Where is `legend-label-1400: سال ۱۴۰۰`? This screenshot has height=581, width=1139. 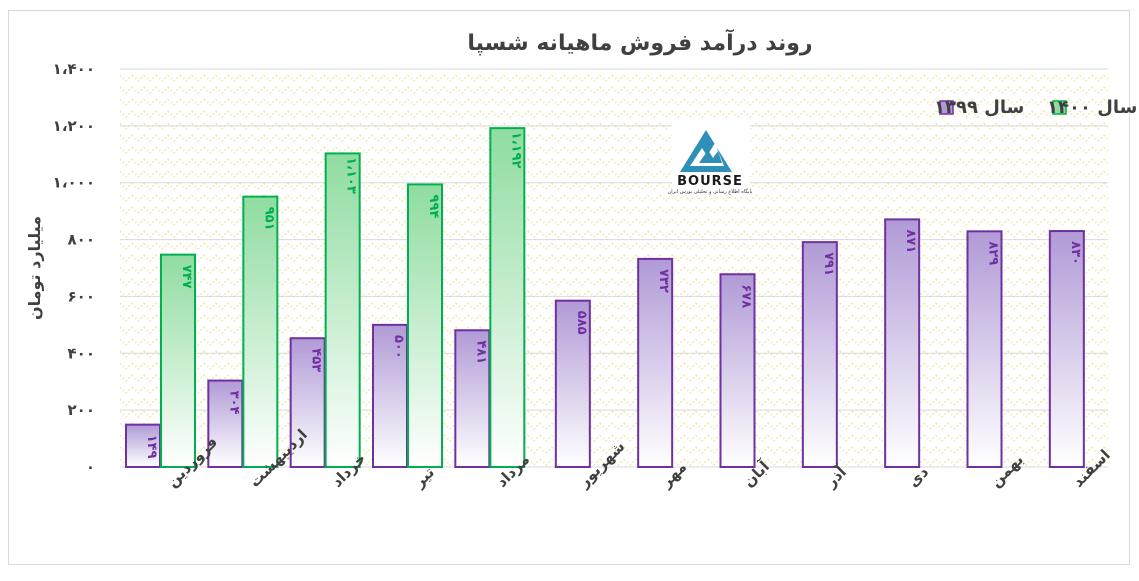 legend-label-1400: سال ۱۴۰۰ is located at coordinates (1092, 107).